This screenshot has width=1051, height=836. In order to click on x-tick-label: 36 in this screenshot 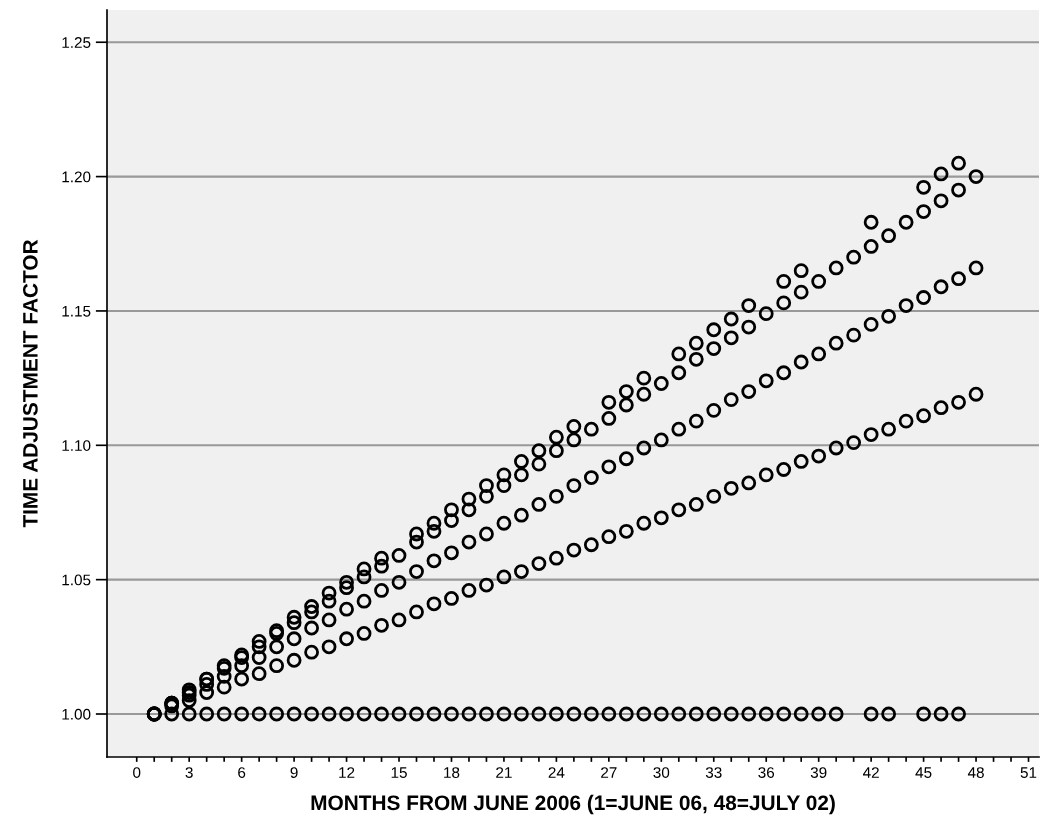, I will do `click(766, 772)`.